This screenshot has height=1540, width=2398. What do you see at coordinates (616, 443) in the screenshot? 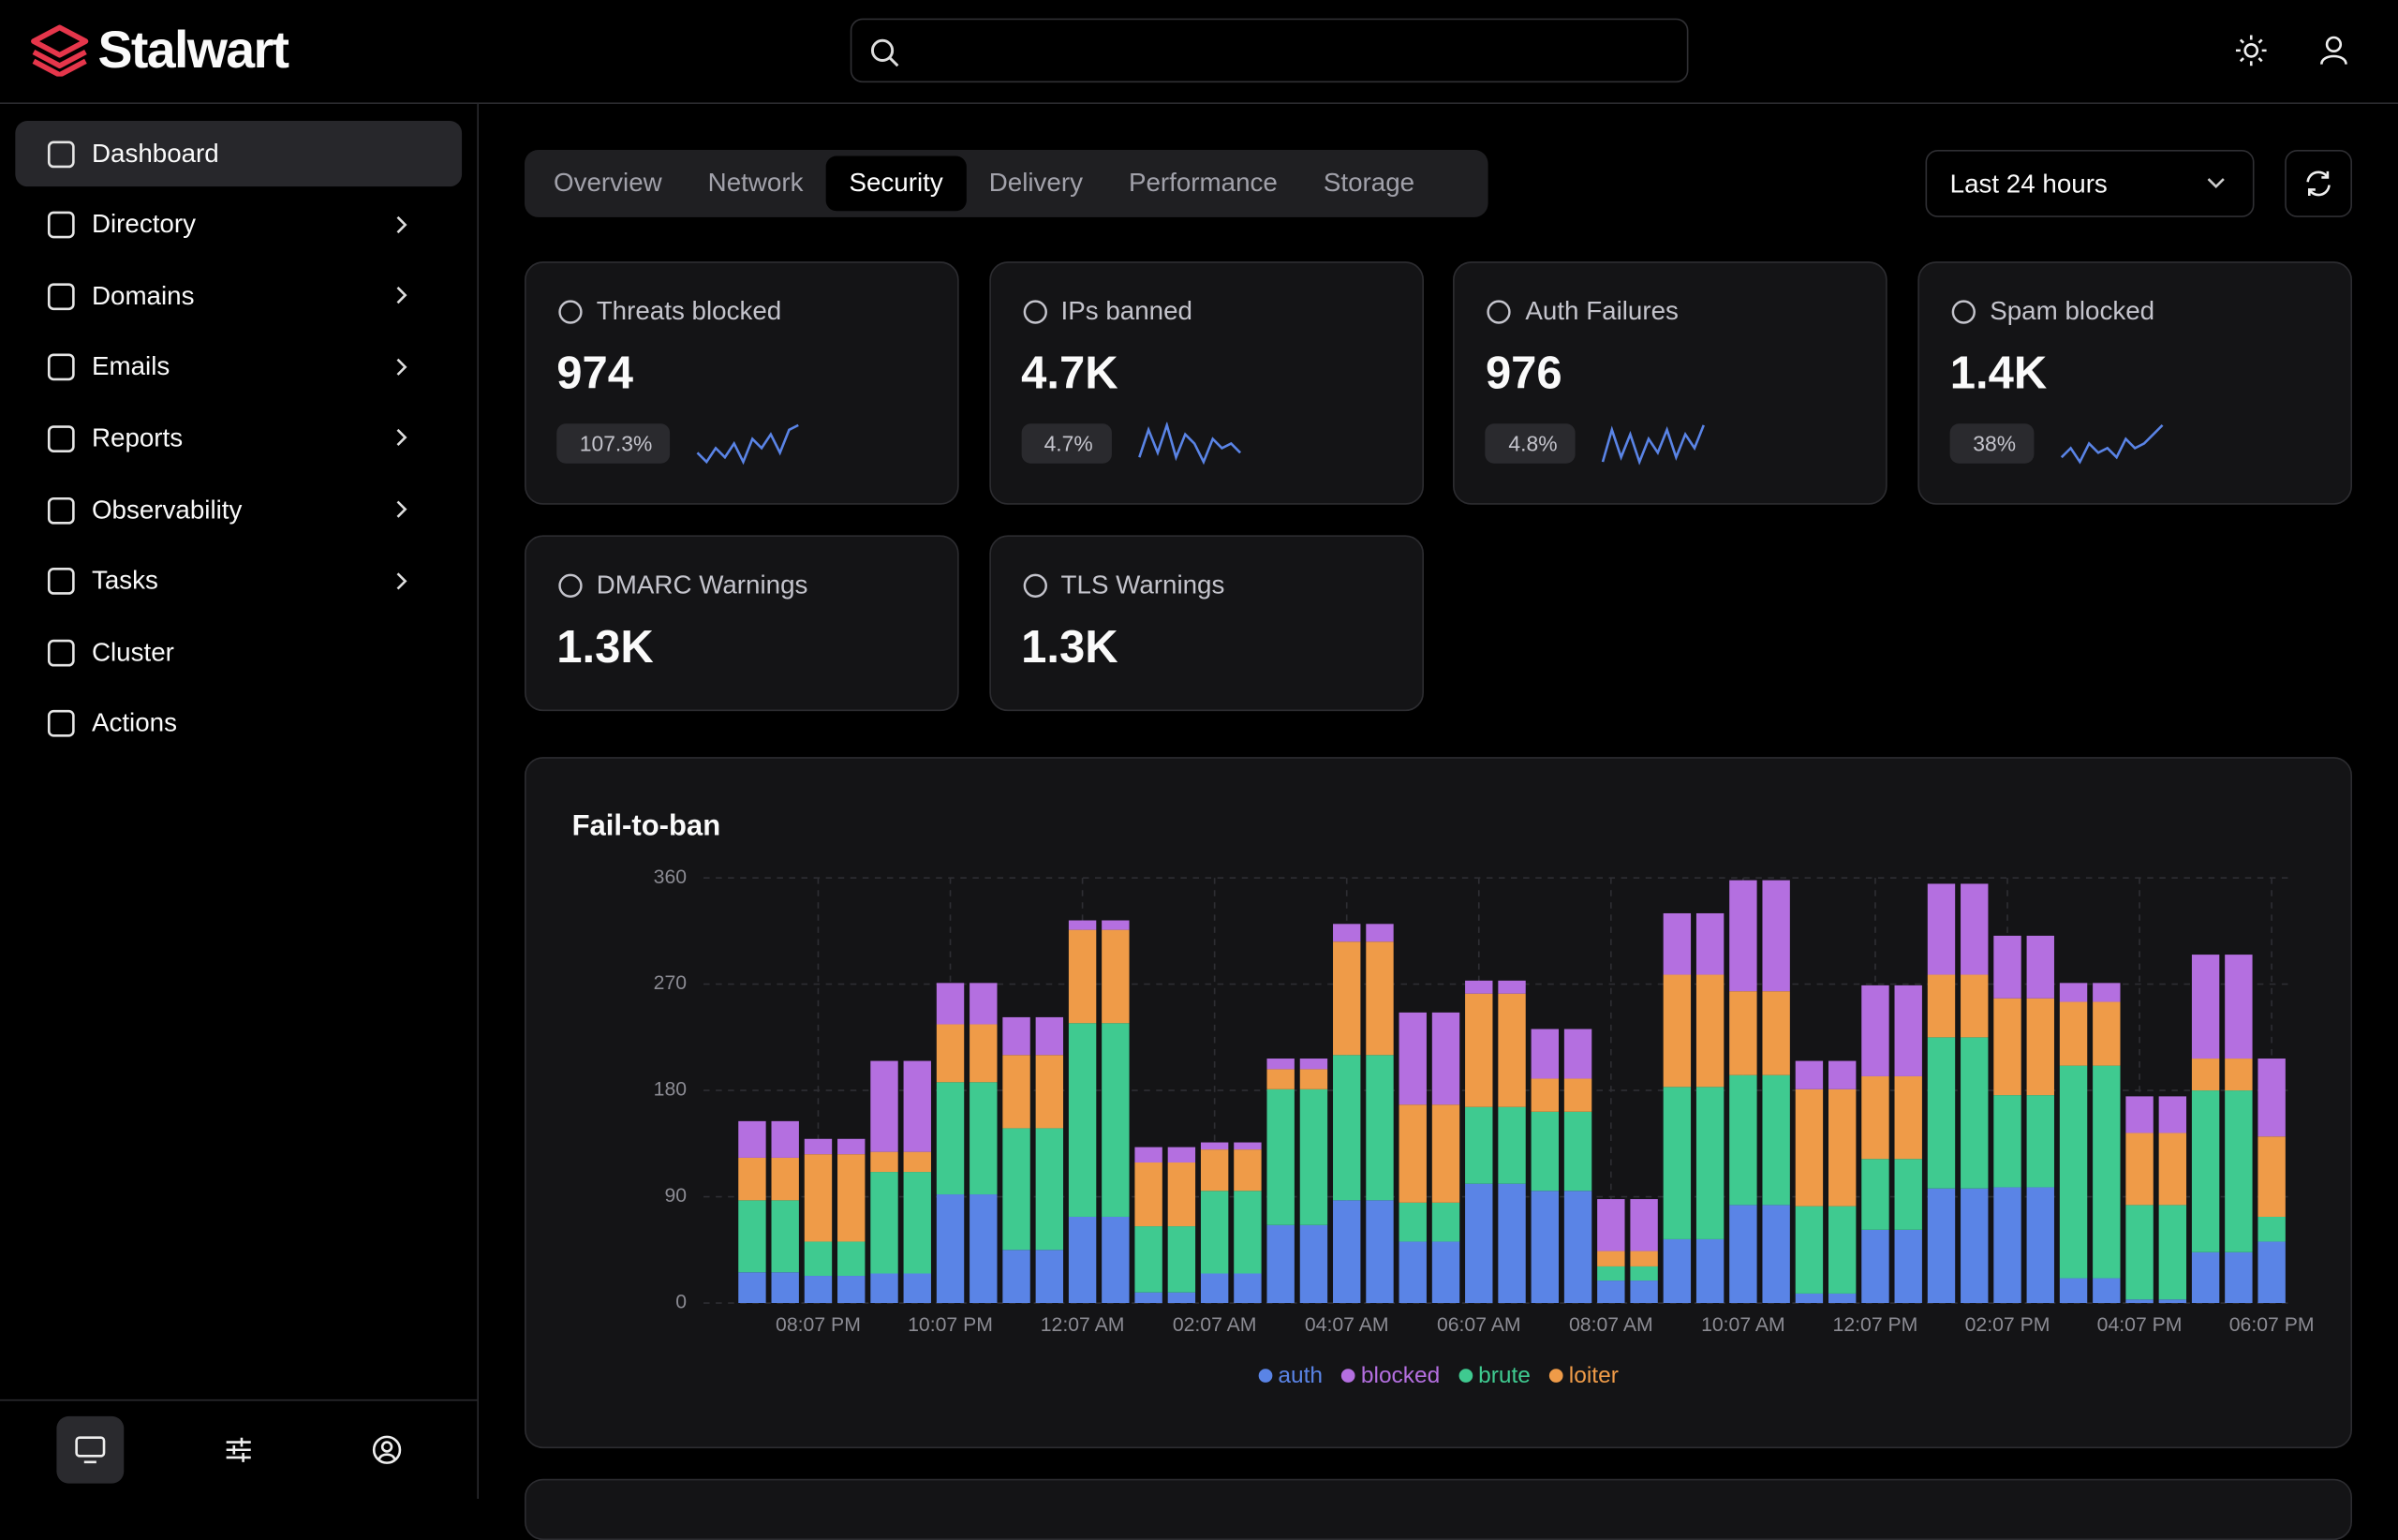
I see `change-value: 107.3%` at bounding box center [616, 443].